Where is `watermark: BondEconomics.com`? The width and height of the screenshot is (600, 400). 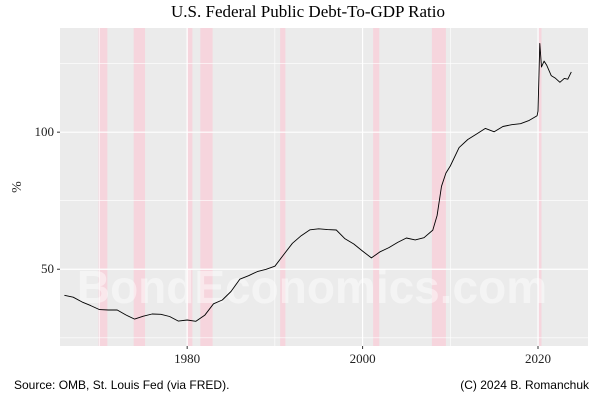
watermark: BondEconomics.com is located at coordinates (312, 287).